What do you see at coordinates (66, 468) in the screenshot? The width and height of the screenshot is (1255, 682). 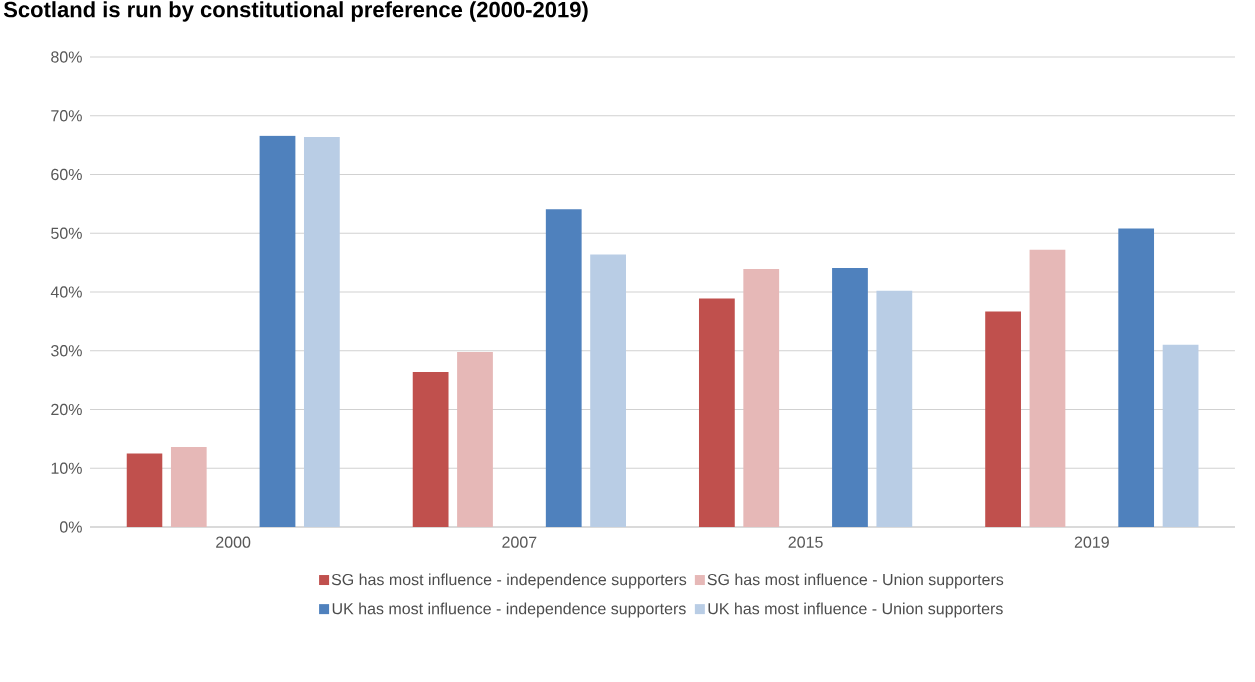 I see `y-tick-label: 10%` at bounding box center [66, 468].